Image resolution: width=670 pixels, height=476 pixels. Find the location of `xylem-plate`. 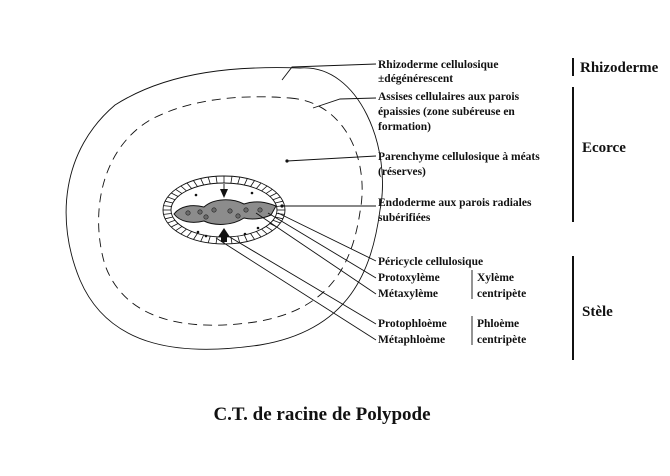

xylem-plate is located at coordinates (225, 212).